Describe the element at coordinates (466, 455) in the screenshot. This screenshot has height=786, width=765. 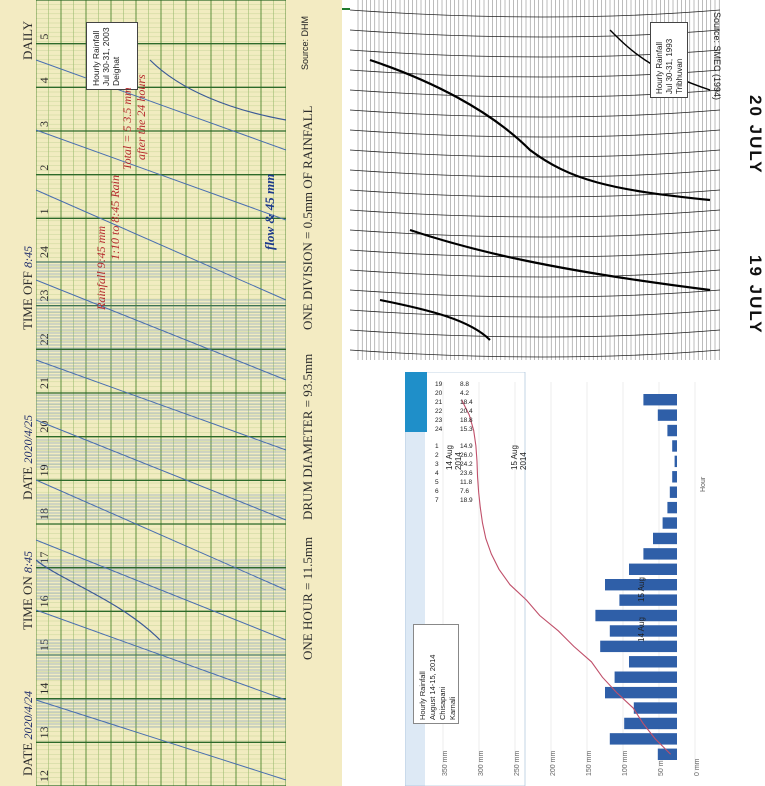
I see `table-cell-rain: 26.0` at that location.